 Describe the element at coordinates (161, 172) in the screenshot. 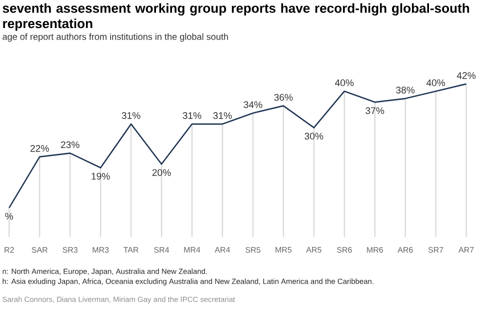

I see `data-label: 20%` at that location.